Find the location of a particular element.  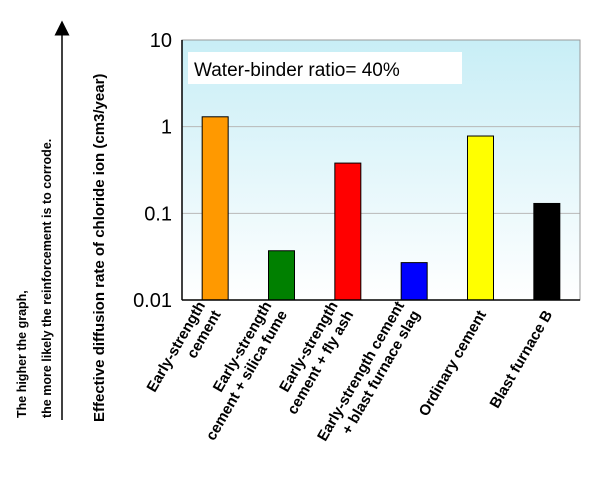

y-tick-label: 10 is located at coordinates (161, 41).